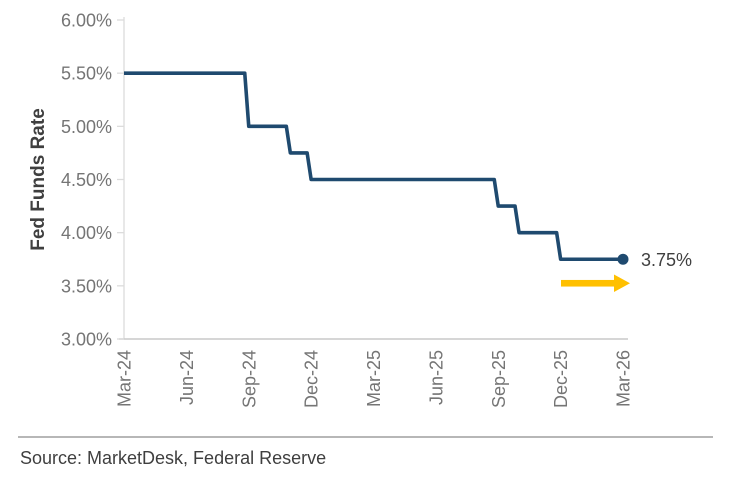  Describe the element at coordinates (561, 379) in the screenshot. I see `x-tick-label: Dec-25` at that location.